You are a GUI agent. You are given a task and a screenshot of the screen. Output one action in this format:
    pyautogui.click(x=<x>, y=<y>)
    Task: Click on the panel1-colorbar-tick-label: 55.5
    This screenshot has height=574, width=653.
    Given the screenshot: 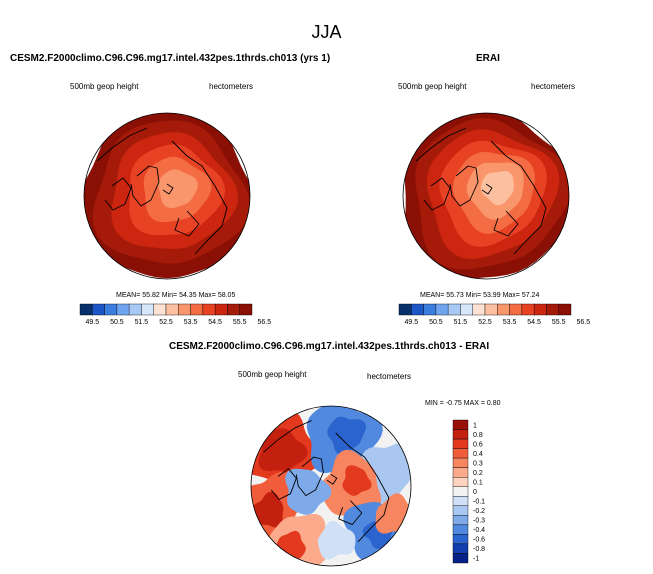 What is the action you would take?
    pyautogui.click(x=240, y=322)
    